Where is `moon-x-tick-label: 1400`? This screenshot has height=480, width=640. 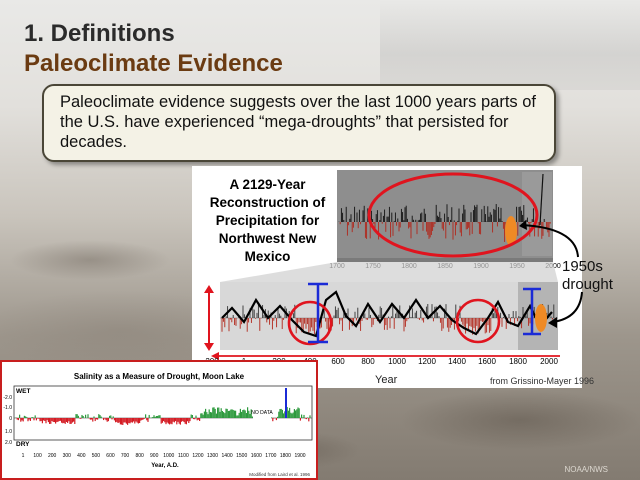
moon-x-tick-label: 1400 is located at coordinates (227, 456).